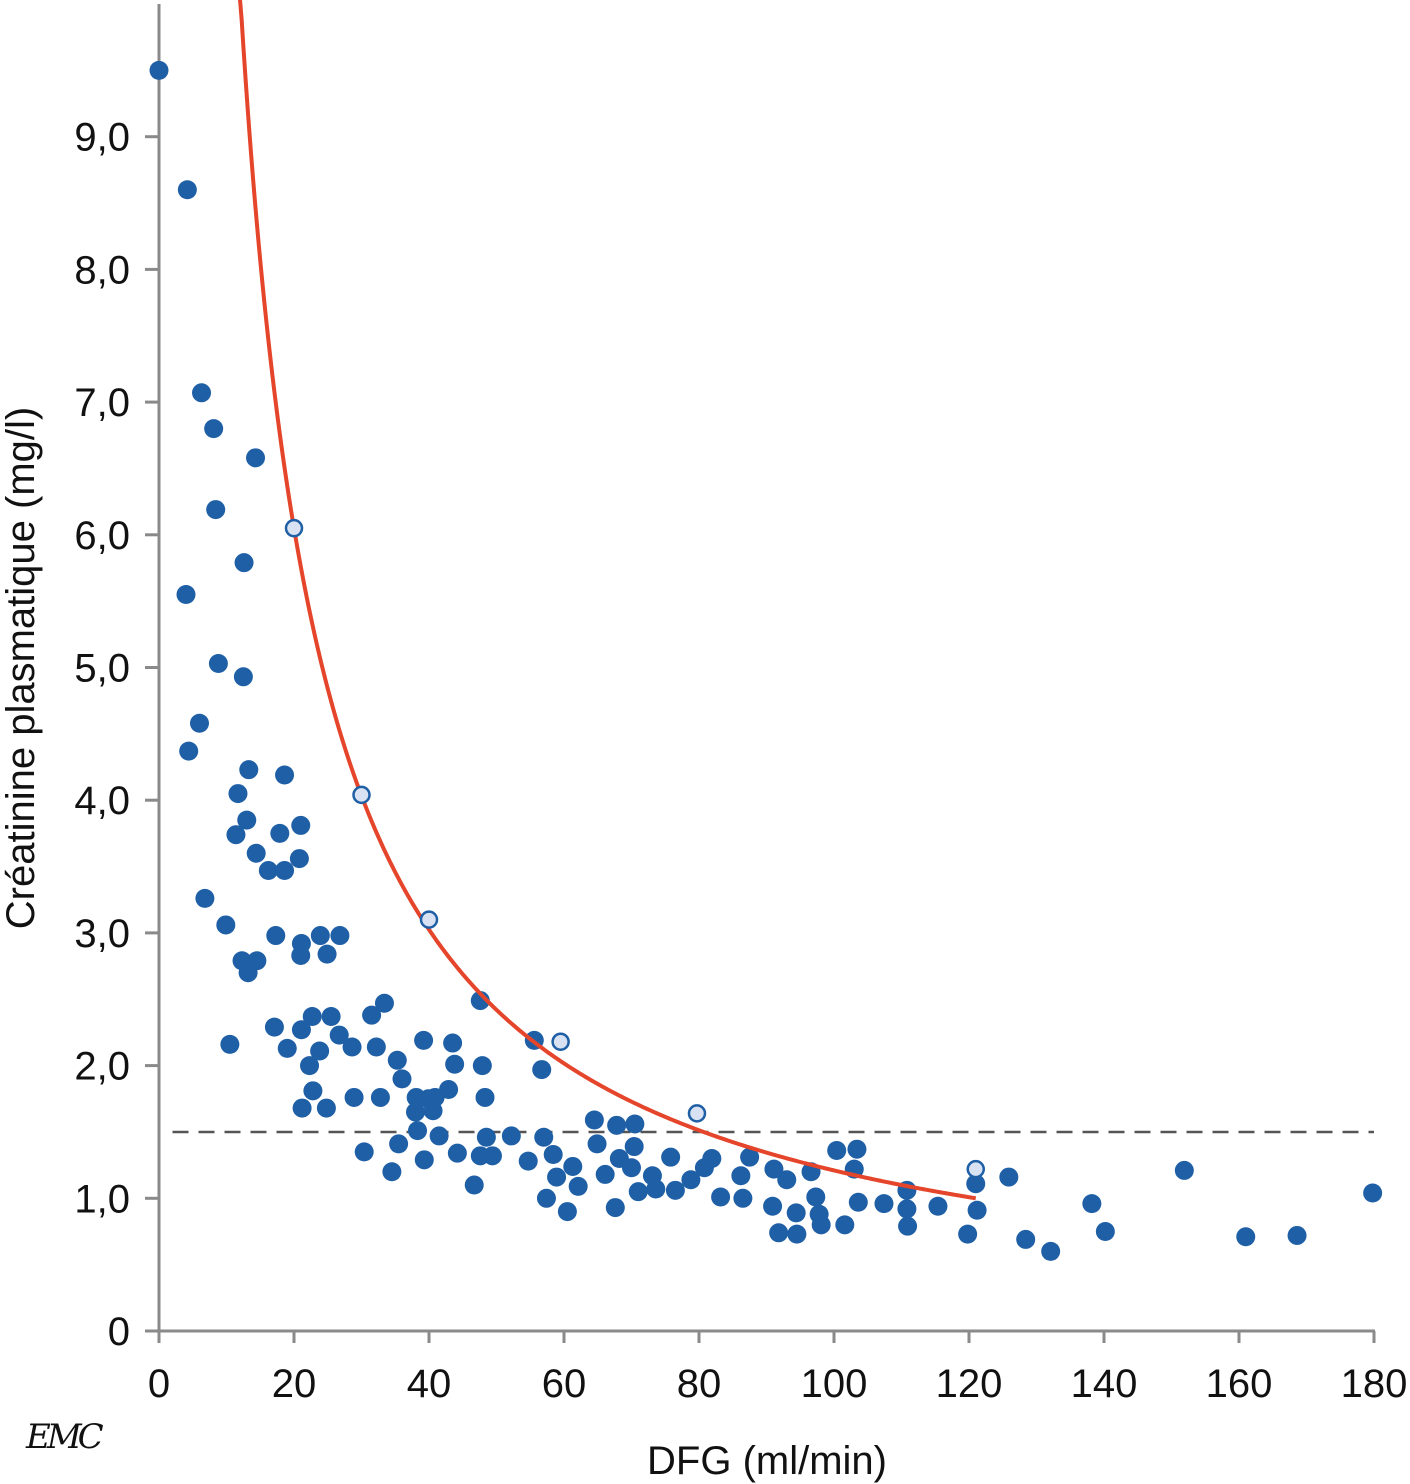  Describe the element at coordinates (294, 1384) in the screenshot. I see `x-tick-label: 20` at that location.